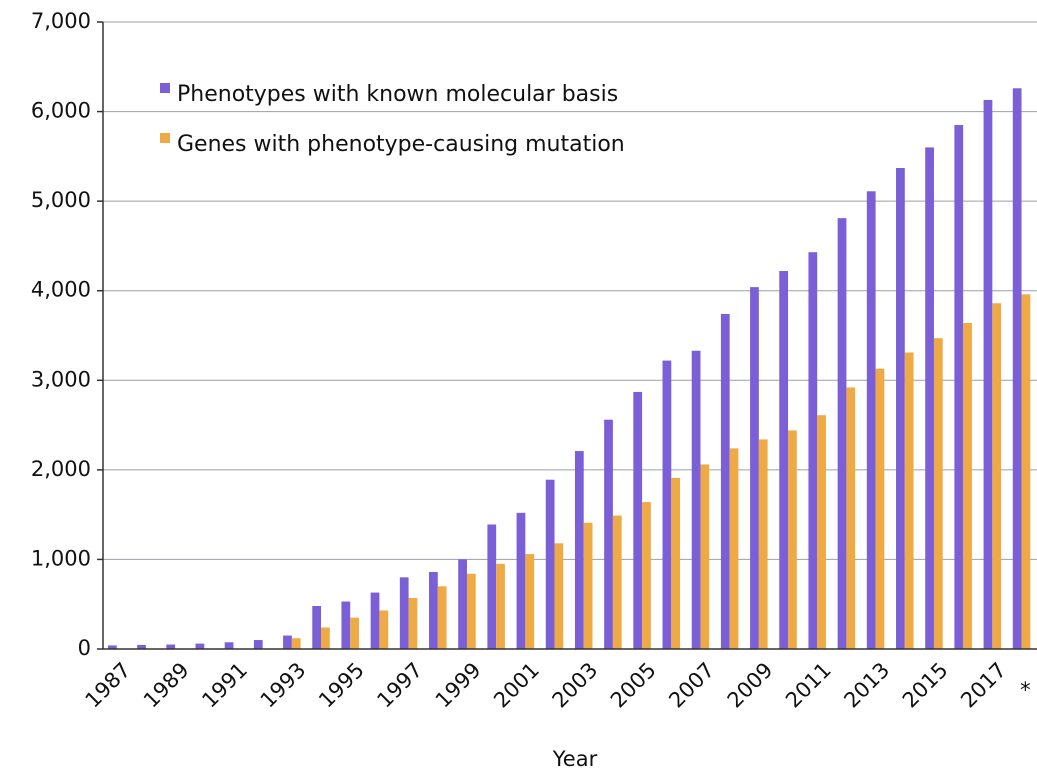 Image resolution: width=1037 pixels, height=773 pixels. I want to click on x-tick-label: 2017, so click(983, 685).